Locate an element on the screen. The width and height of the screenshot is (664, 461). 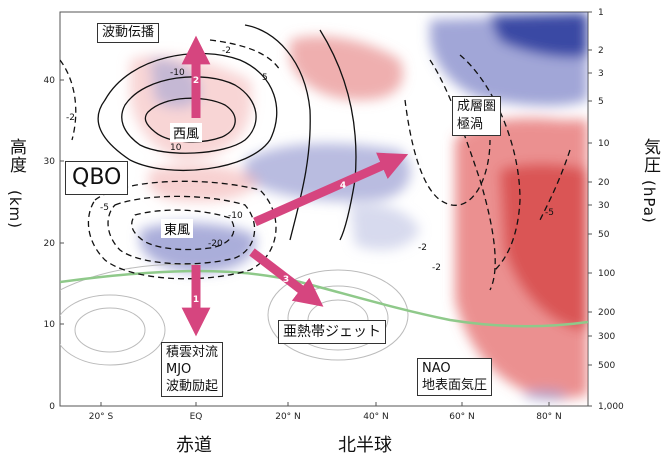
left-axis-unit: (km) is located at coordinates (15, 210).